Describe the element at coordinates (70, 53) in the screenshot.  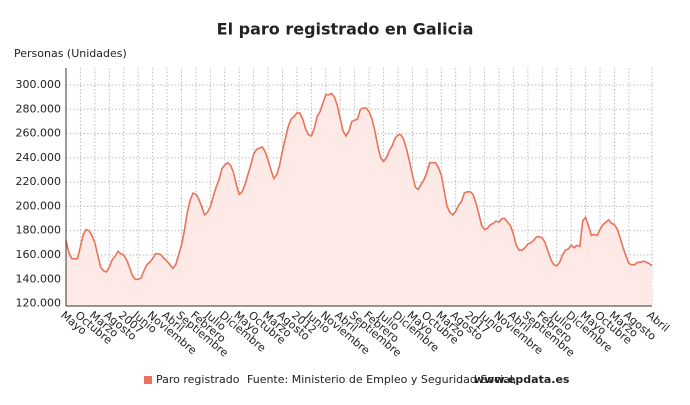
I see `y-axis-title: Personas (Unidades)` at that location.